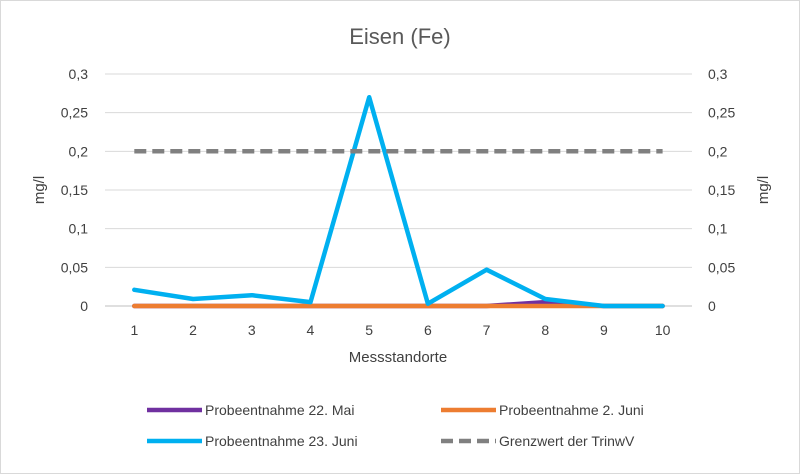 The image size is (800, 474). What do you see at coordinates (604, 330) in the screenshot?
I see `x-tick-label: 9` at bounding box center [604, 330].